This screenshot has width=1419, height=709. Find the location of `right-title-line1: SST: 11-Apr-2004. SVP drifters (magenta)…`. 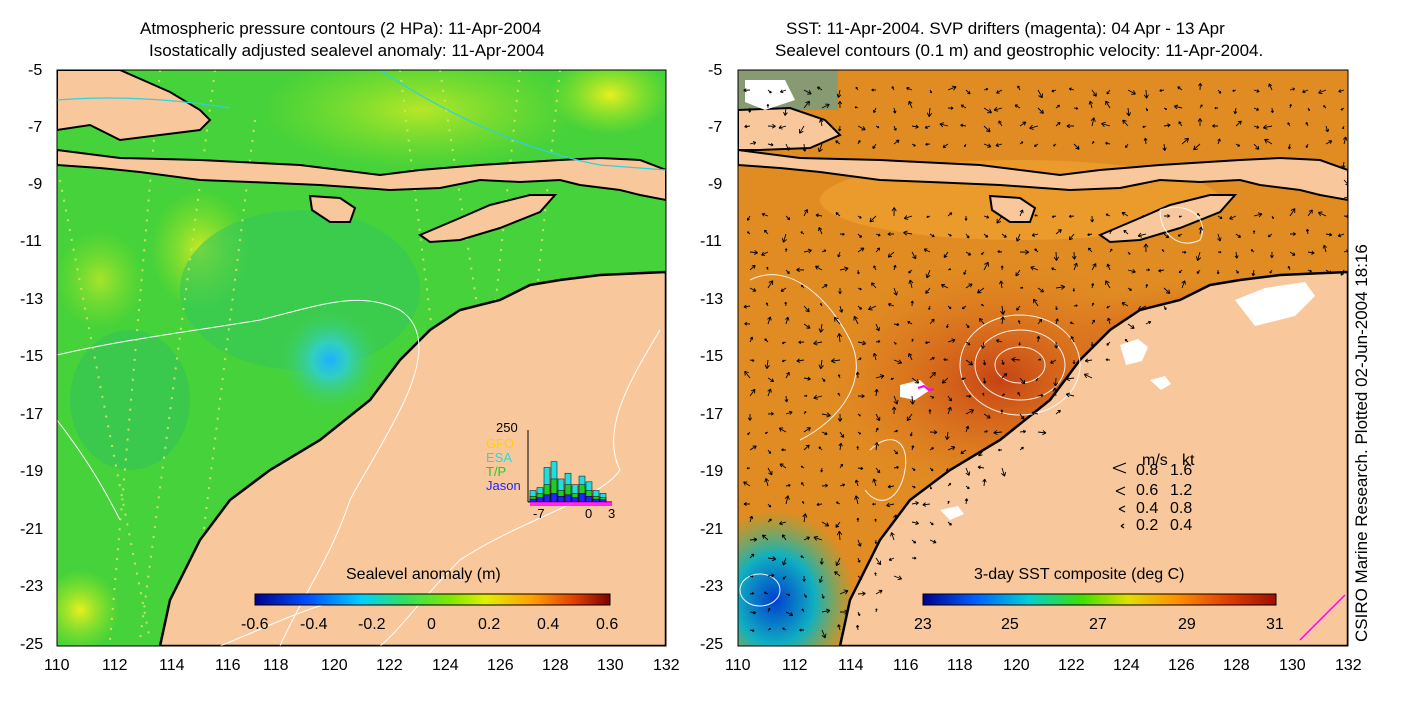

right-title-line1: SST: 11-Apr-2004. SVP drifters (magenta)… is located at coordinates (1005, 28).